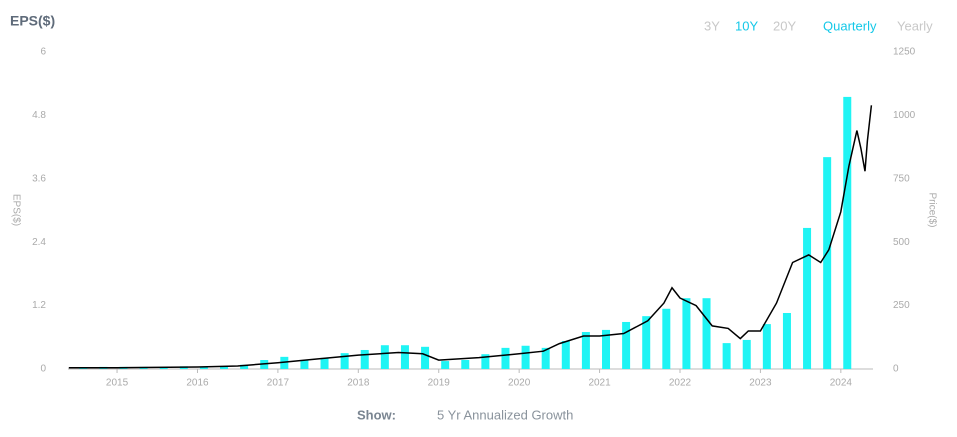  What do you see at coordinates (39, 178) in the screenshot?
I see `y-tick-label: 3.6` at bounding box center [39, 178].